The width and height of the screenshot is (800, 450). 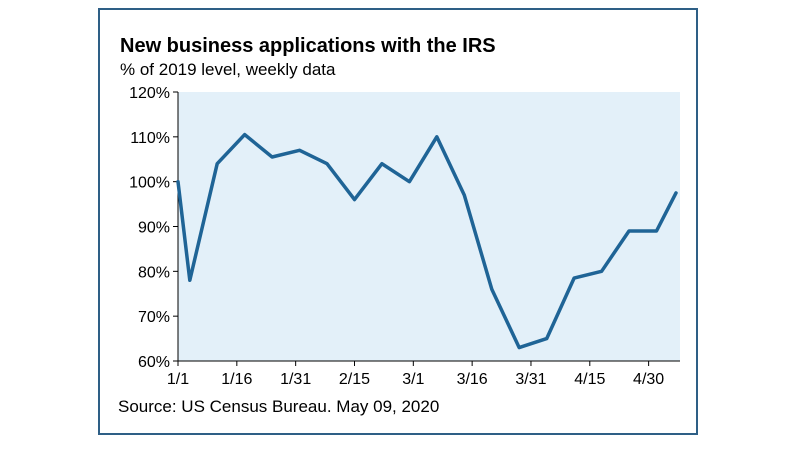 I want to click on x-tick-label: 1/31, so click(x=295, y=379).